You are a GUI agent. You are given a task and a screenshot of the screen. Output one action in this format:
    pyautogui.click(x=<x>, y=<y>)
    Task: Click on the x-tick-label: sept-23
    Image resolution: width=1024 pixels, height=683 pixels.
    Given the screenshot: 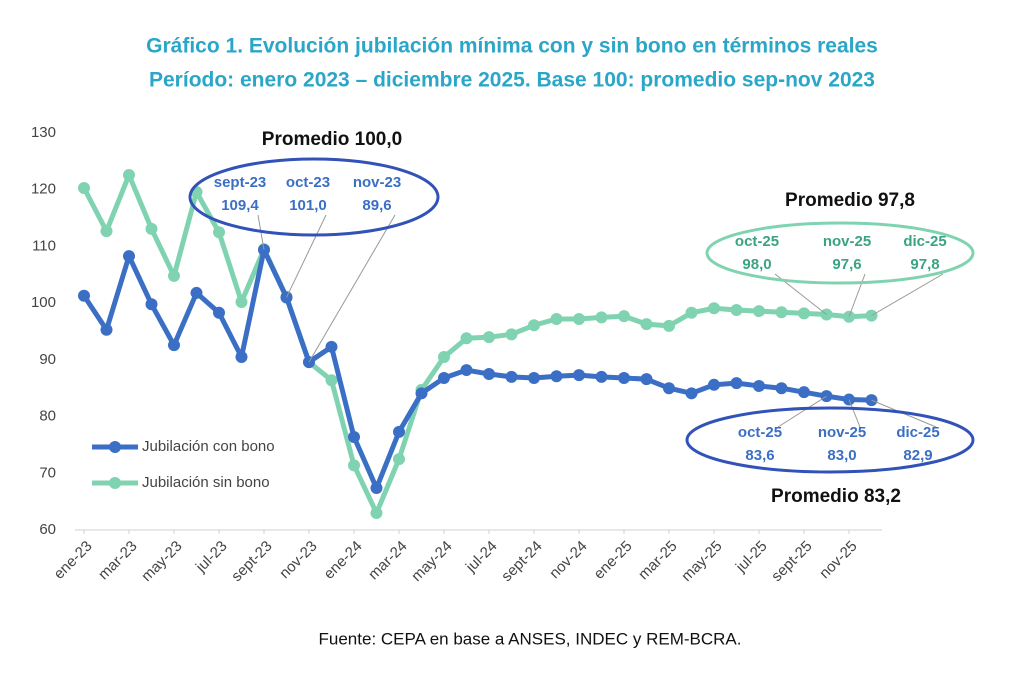 What is the action you would take?
    pyautogui.click(x=251, y=561)
    